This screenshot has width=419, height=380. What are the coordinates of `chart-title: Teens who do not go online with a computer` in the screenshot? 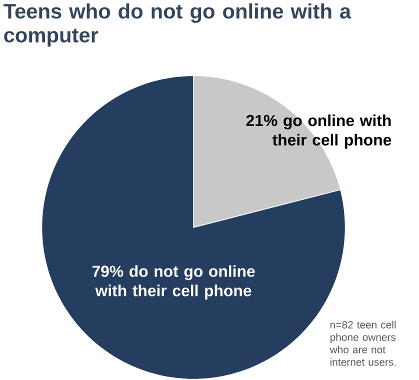 It's located at (178, 25).